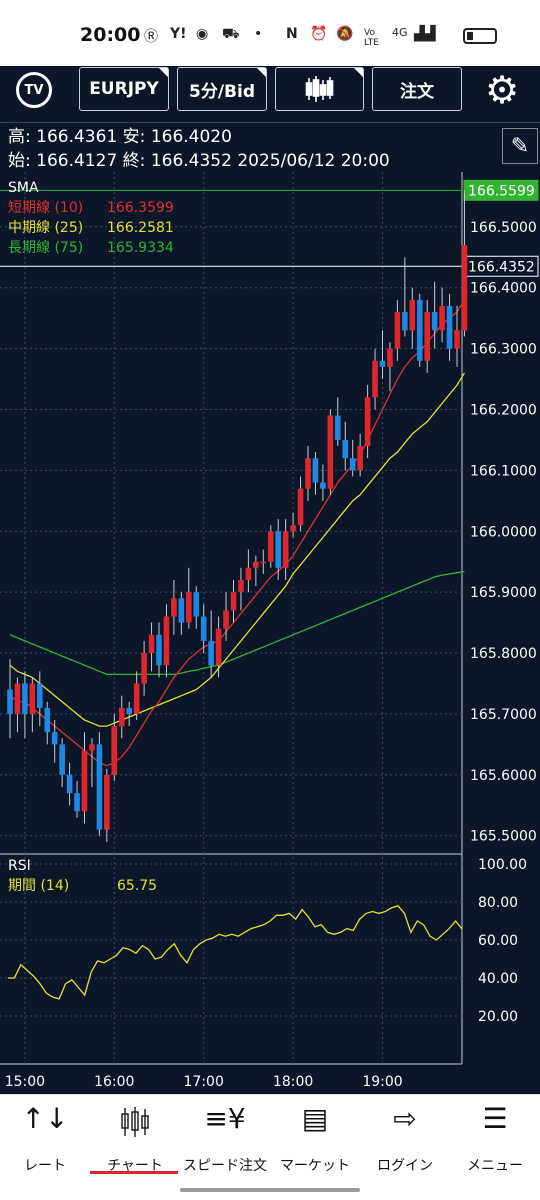 This screenshot has width=540, height=1200. Describe the element at coordinates (382, 1082) in the screenshot. I see `time-tick-label: 19:00` at that location.